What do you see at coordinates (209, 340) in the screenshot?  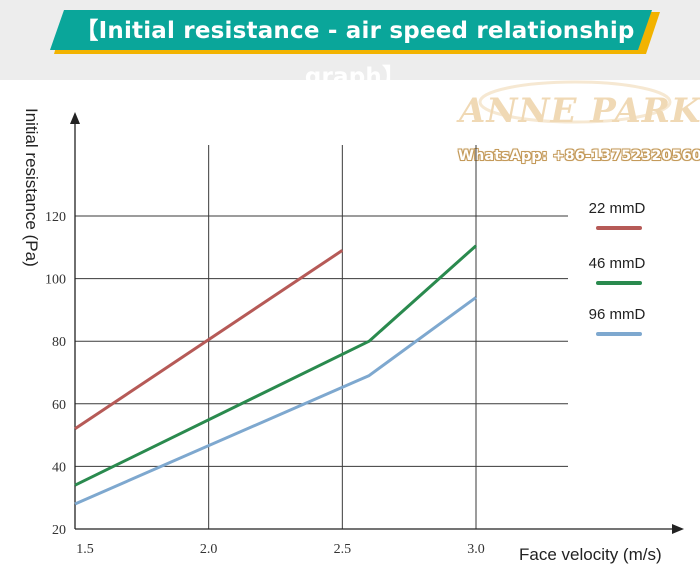 I see `series-line-22-mmd` at bounding box center [209, 340].